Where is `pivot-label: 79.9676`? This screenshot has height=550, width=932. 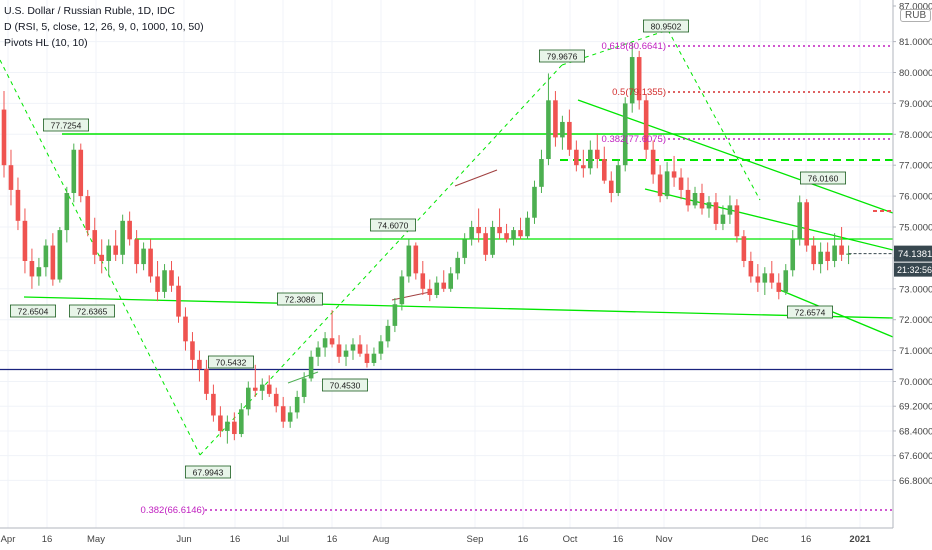 pivot-label: 79.9676 is located at coordinates (562, 56).